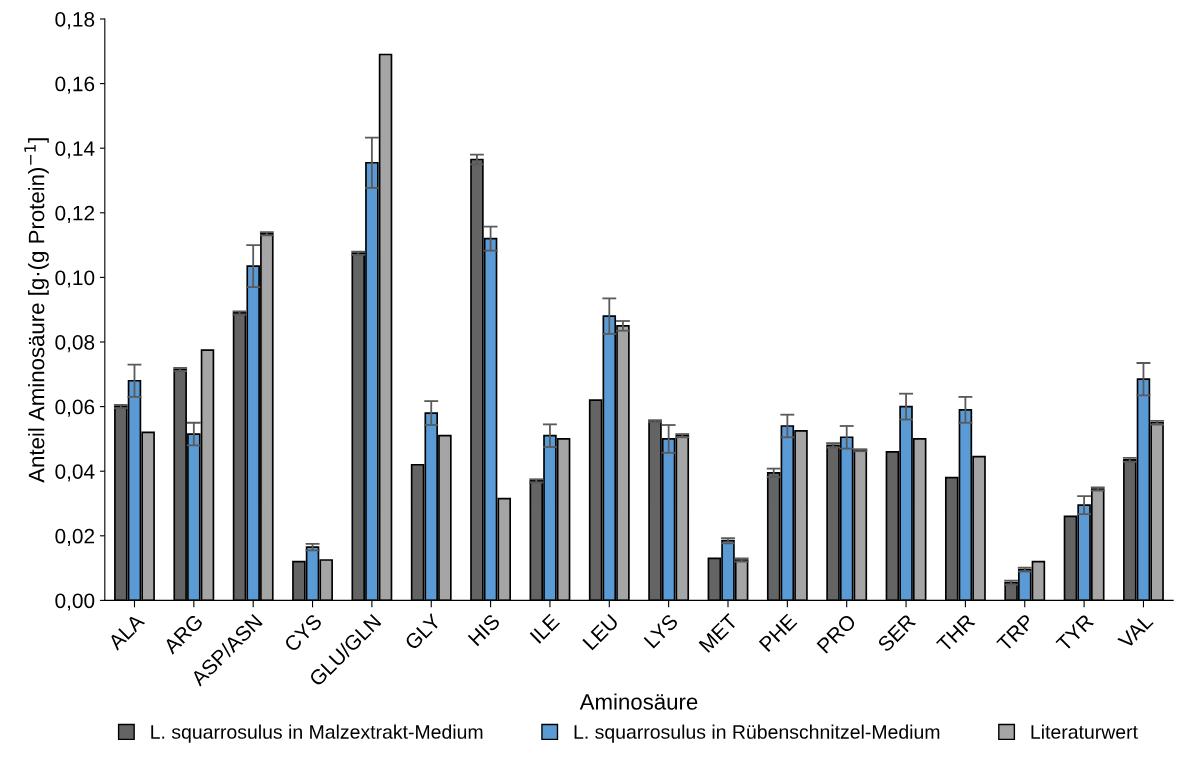 This screenshot has width=1191, height=760. I want to click on x-tick-label: ILE, so click(544, 628).